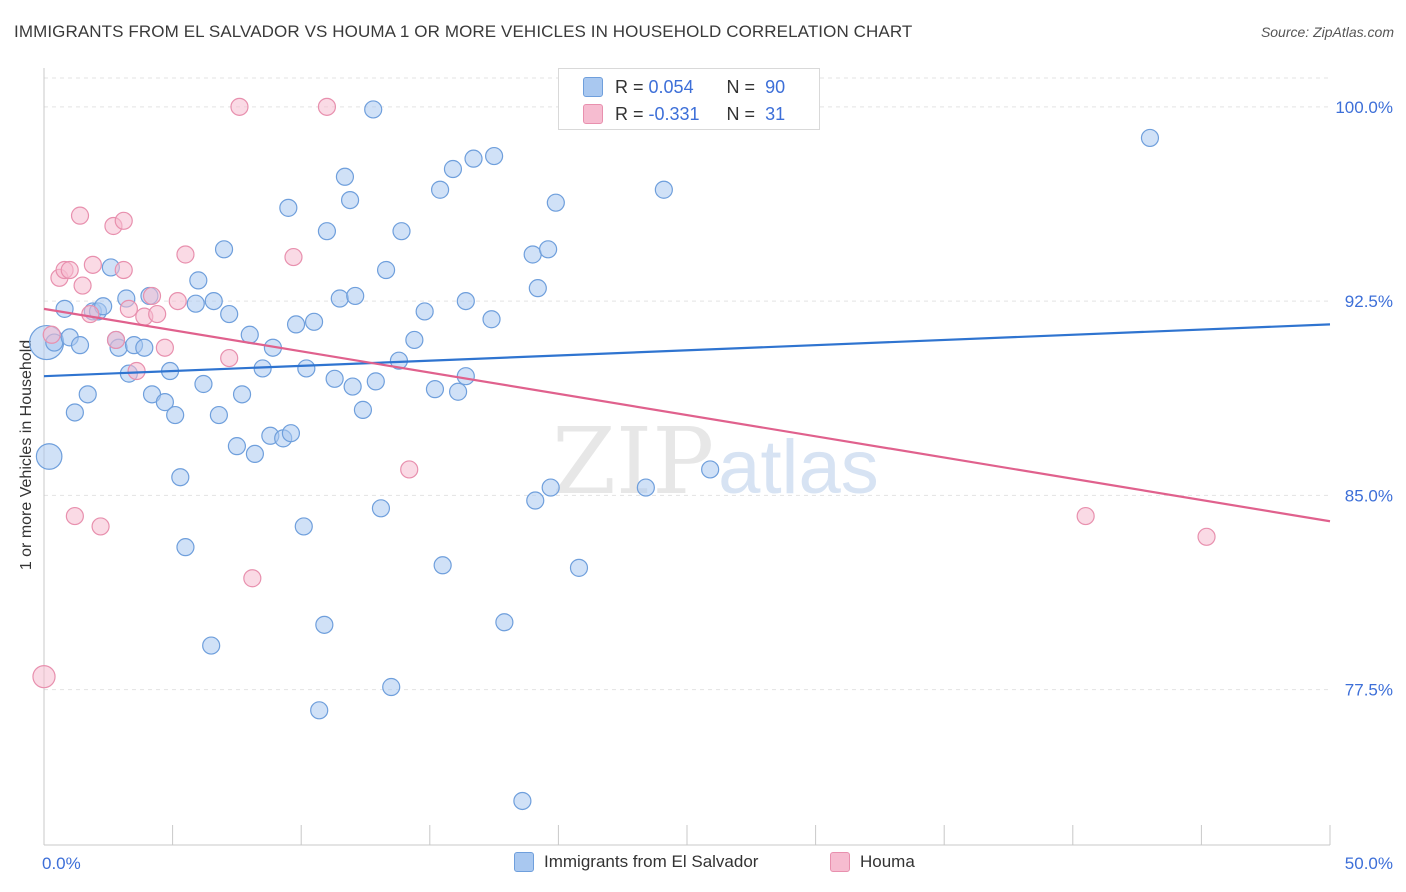  I want to click on legend-item-el-salvador: Immigrants from El Salvador, so click(636, 862).